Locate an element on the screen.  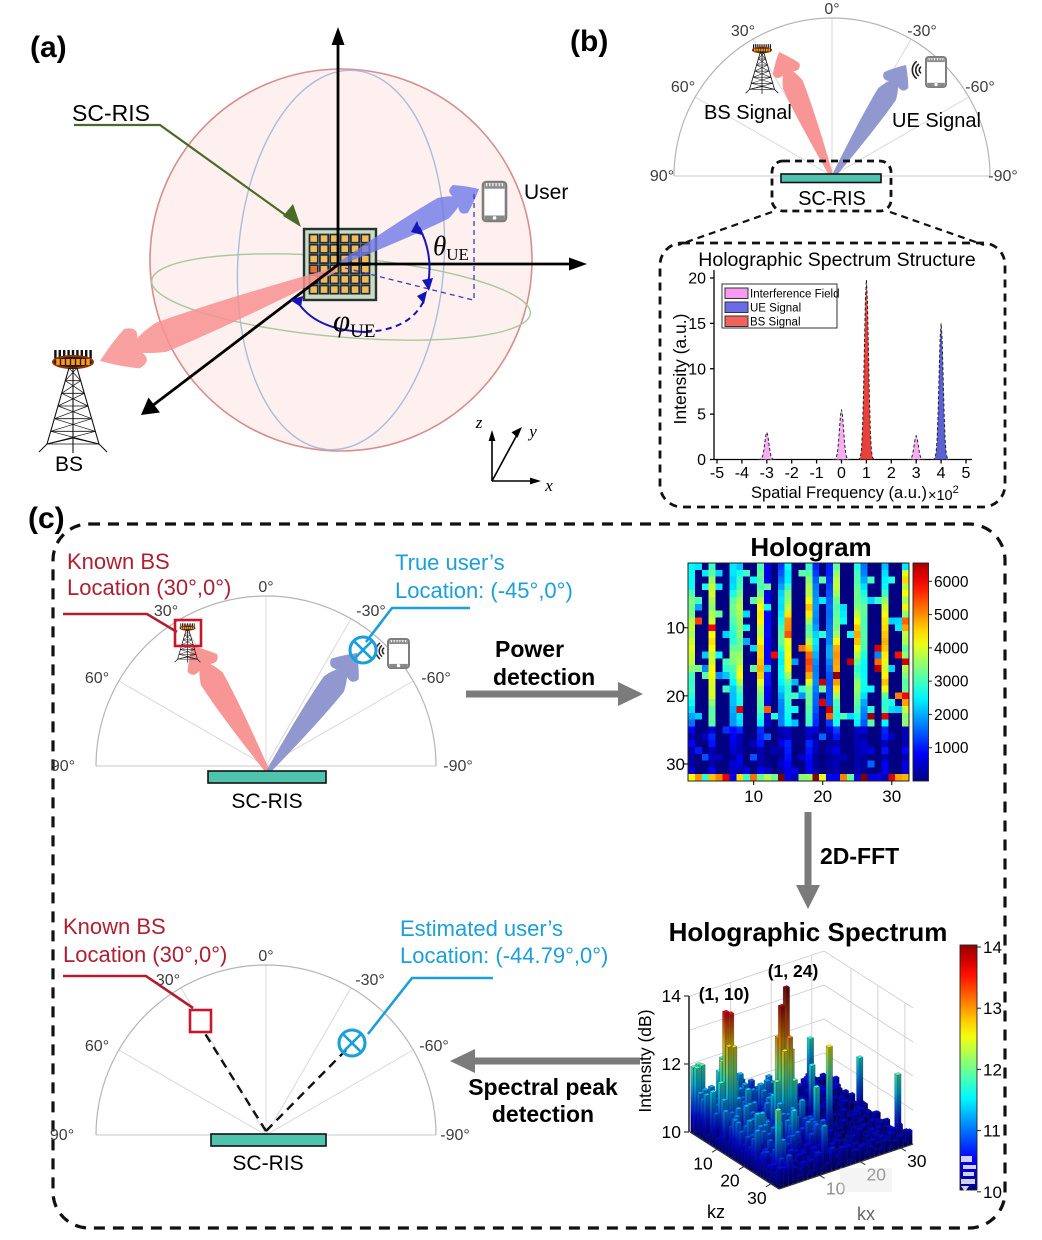
svg-text: ×10² is located at coordinates (943, 494).